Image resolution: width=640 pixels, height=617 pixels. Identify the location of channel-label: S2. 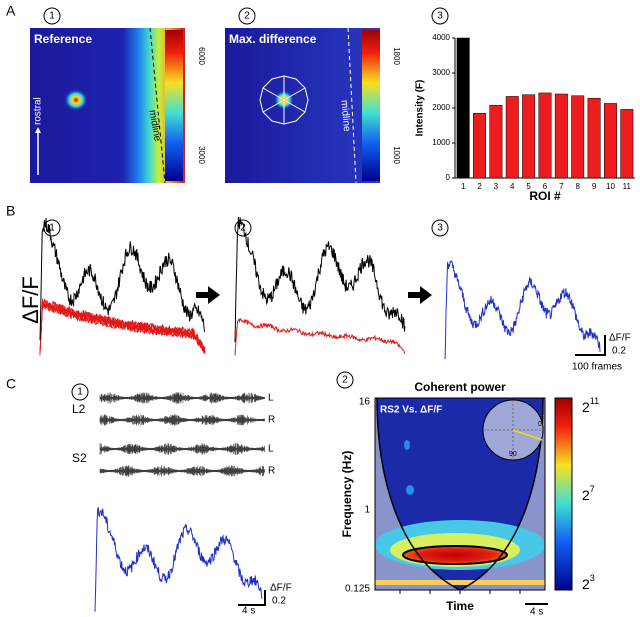
(79, 458).